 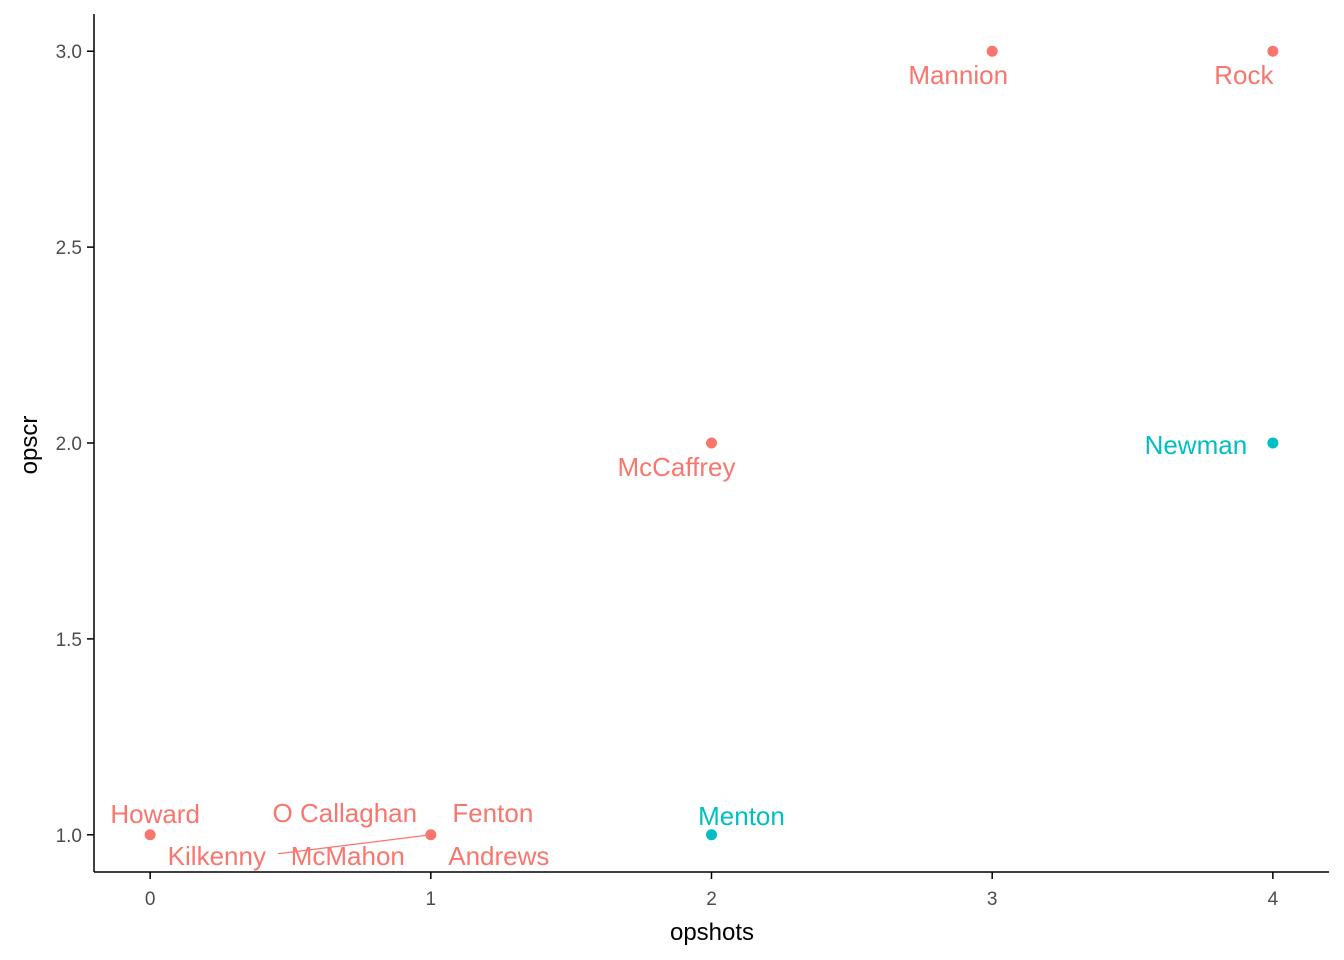 What do you see at coordinates (345, 813) in the screenshot?
I see `point-label: O Callaghan` at bounding box center [345, 813].